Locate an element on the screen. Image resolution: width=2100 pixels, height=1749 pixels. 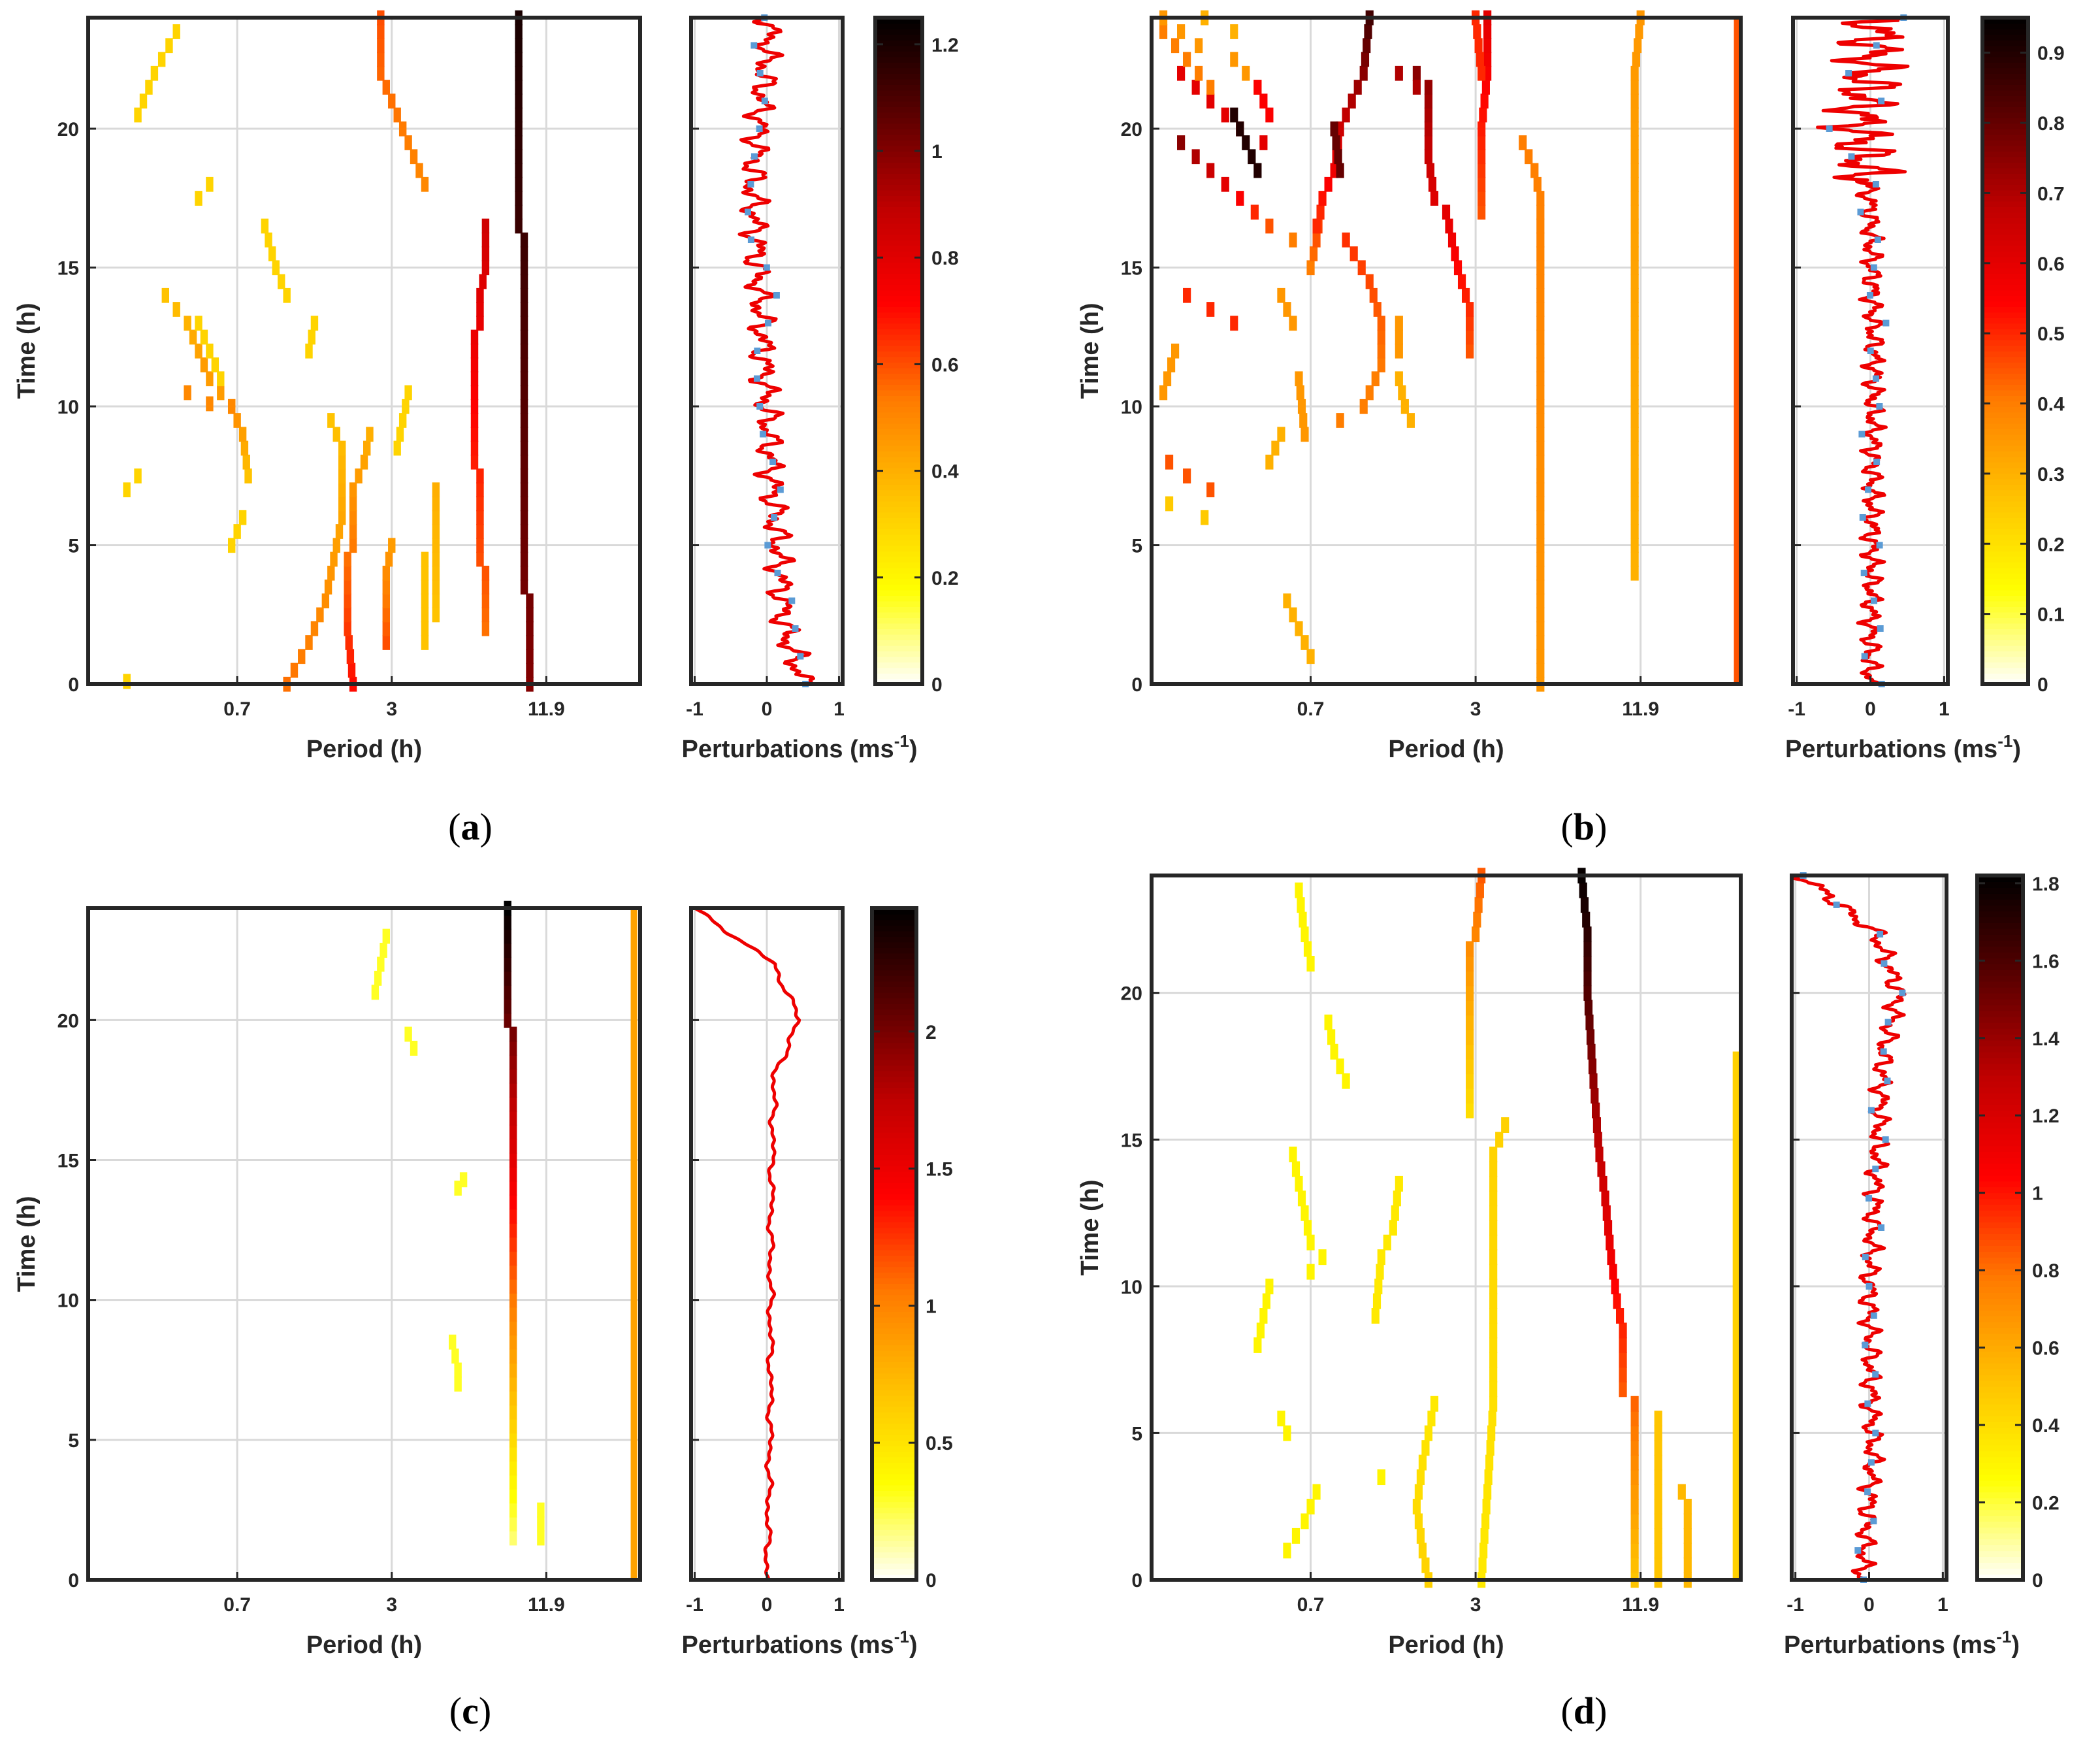
colorbar-tick-label: 0.2 is located at coordinates (945, 578).